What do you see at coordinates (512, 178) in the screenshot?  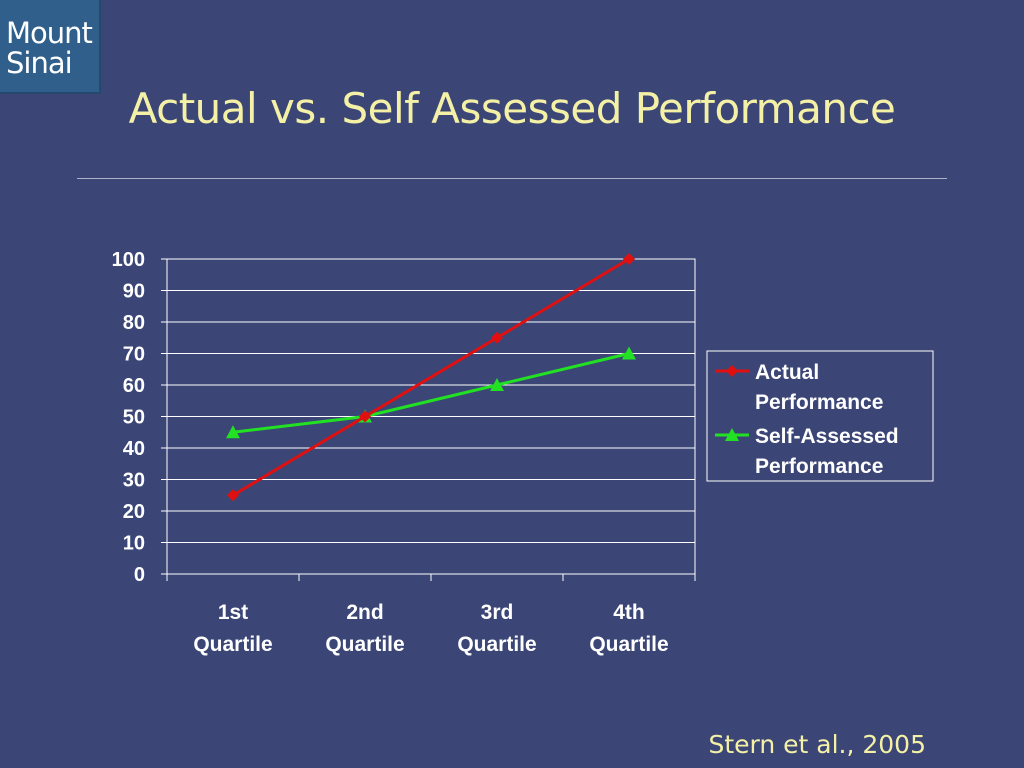 I see `title-divider` at bounding box center [512, 178].